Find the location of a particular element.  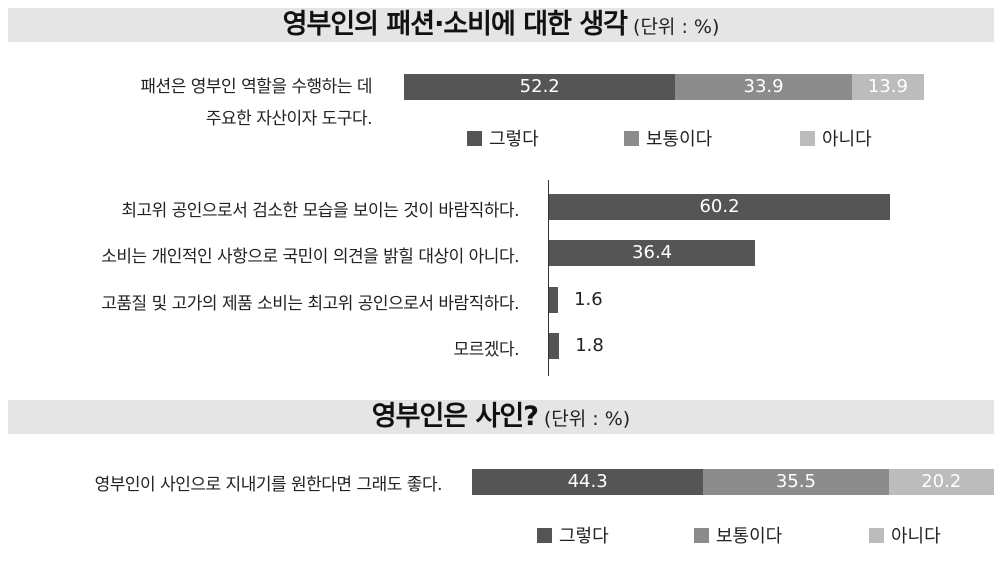

chart1-legend-item-2: 보통이다 is located at coordinates (668, 140).